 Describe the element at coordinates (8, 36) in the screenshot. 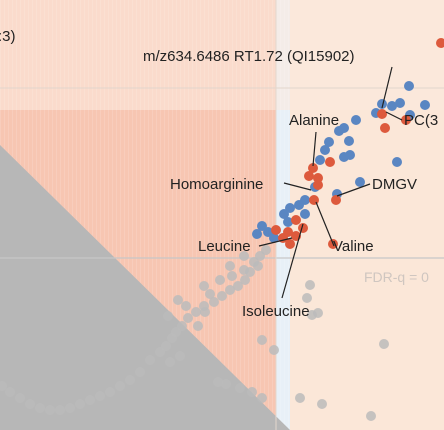

I see `annotation-label: :3)` at that location.